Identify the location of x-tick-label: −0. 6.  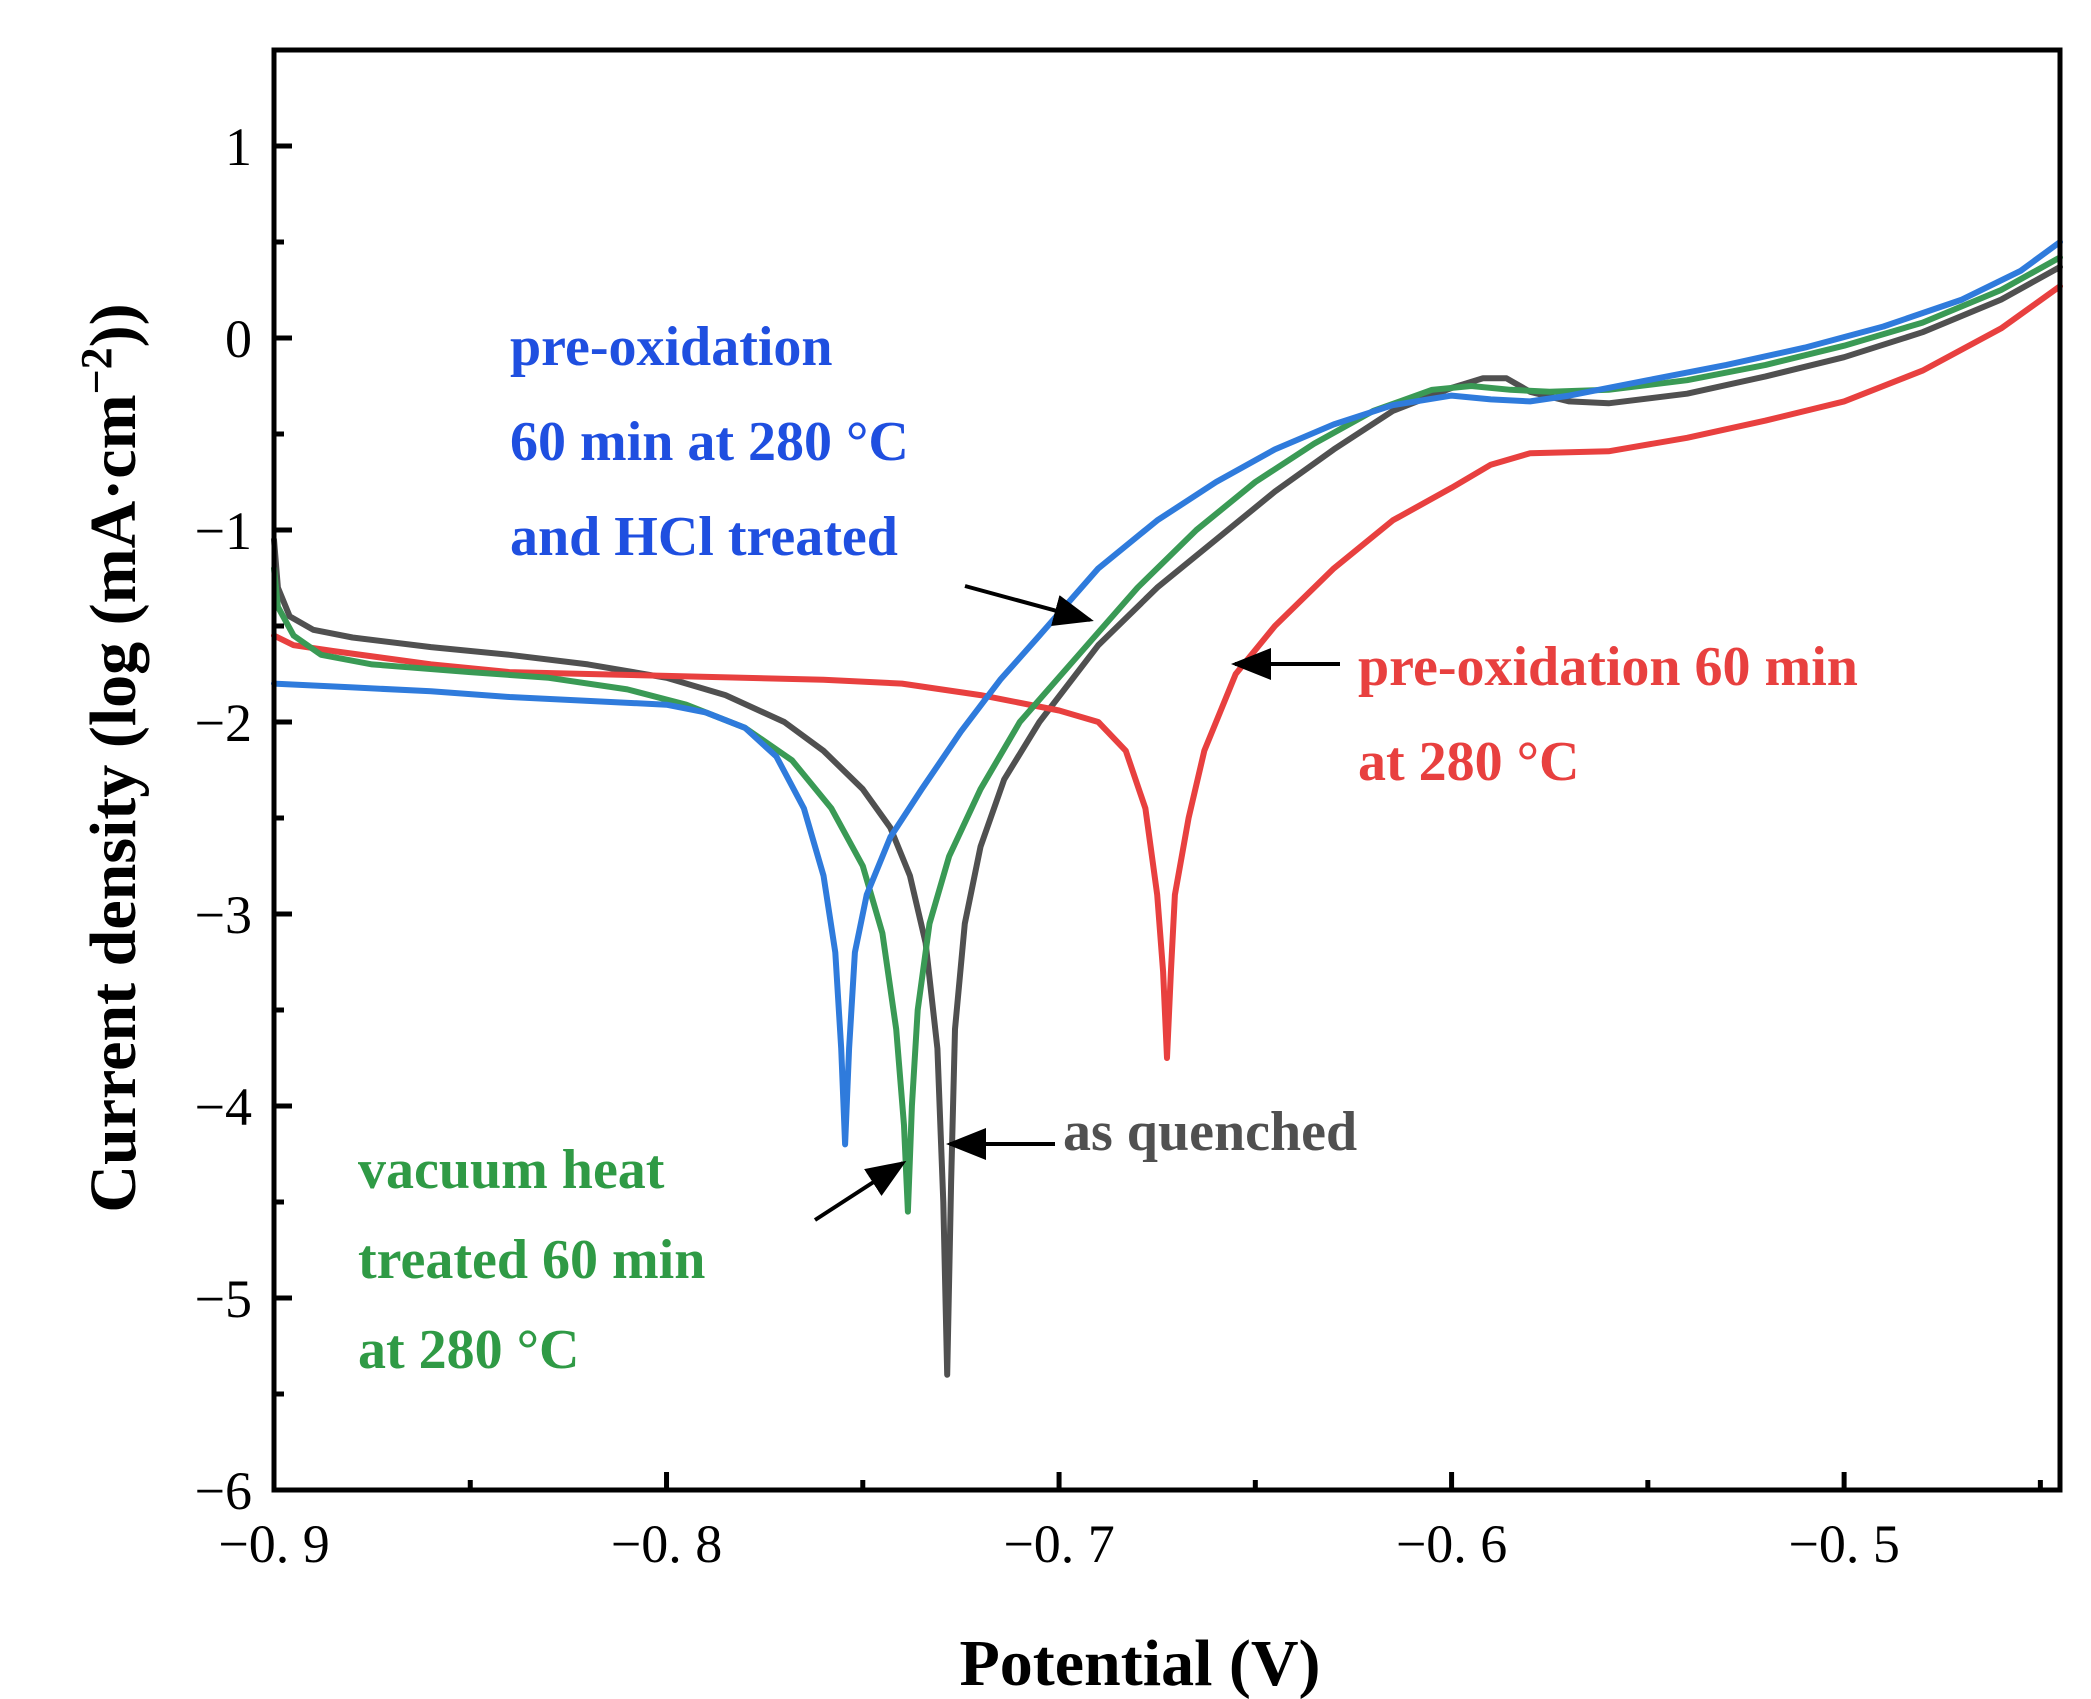
(1451, 1544).